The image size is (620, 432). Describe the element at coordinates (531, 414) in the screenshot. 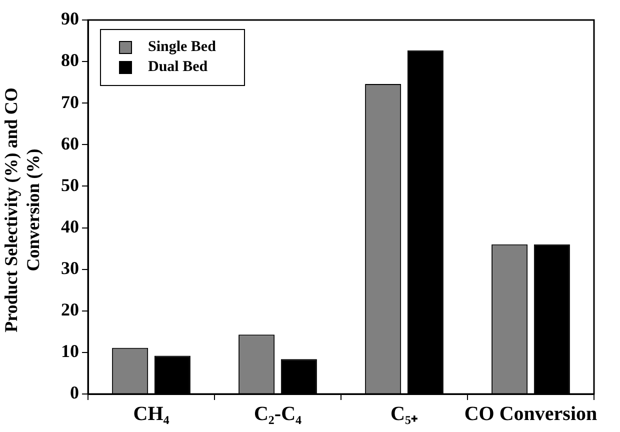

I see `x-tick-label: CO Conversion` at that location.